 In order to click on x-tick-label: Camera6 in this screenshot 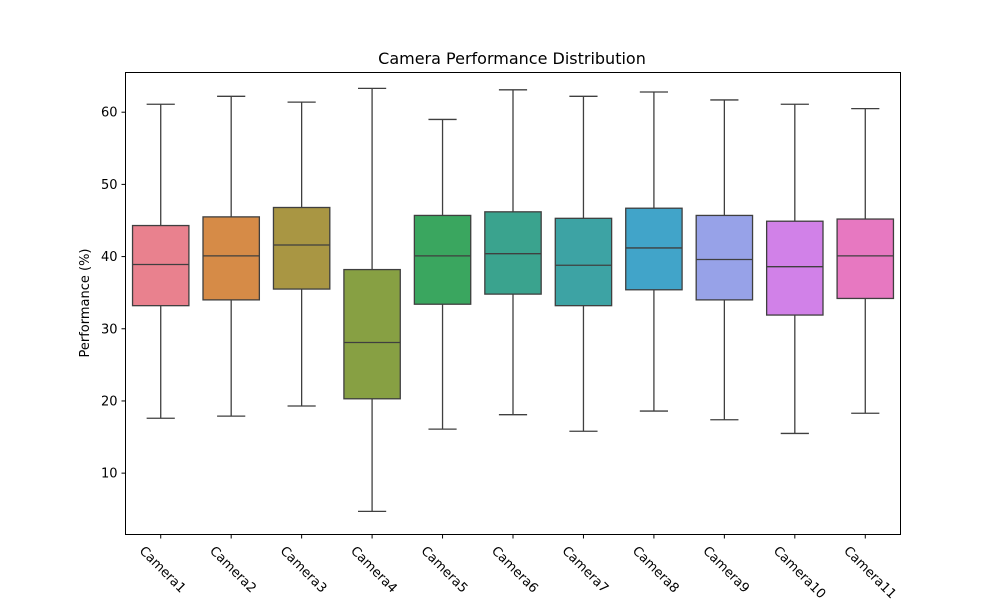, I will do `click(514, 570)`.